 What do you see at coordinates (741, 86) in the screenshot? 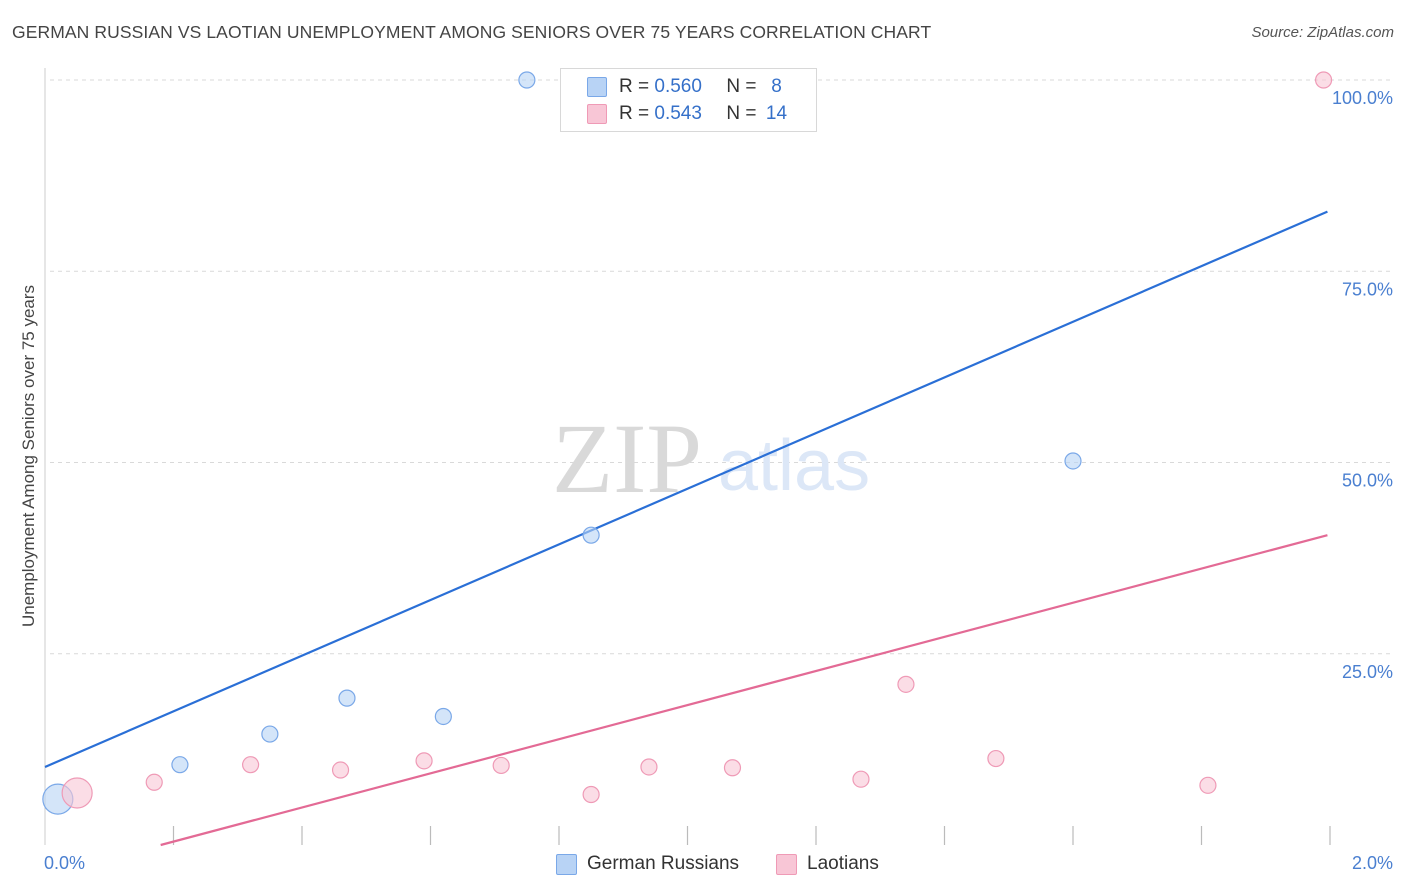
I see `legend-n-label-german: N =` at bounding box center [741, 86].